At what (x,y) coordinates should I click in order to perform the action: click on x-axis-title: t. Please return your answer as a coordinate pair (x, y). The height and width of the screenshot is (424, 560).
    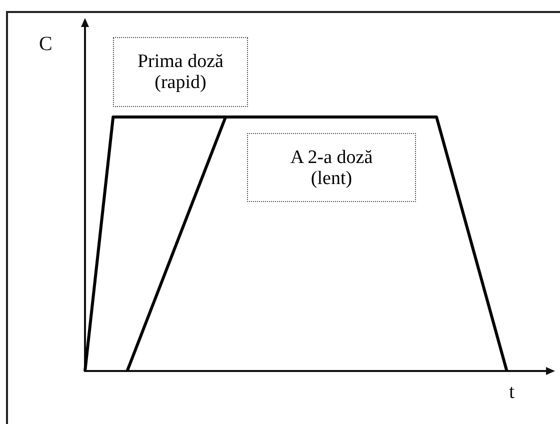
    Looking at the image, I should click on (512, 392).